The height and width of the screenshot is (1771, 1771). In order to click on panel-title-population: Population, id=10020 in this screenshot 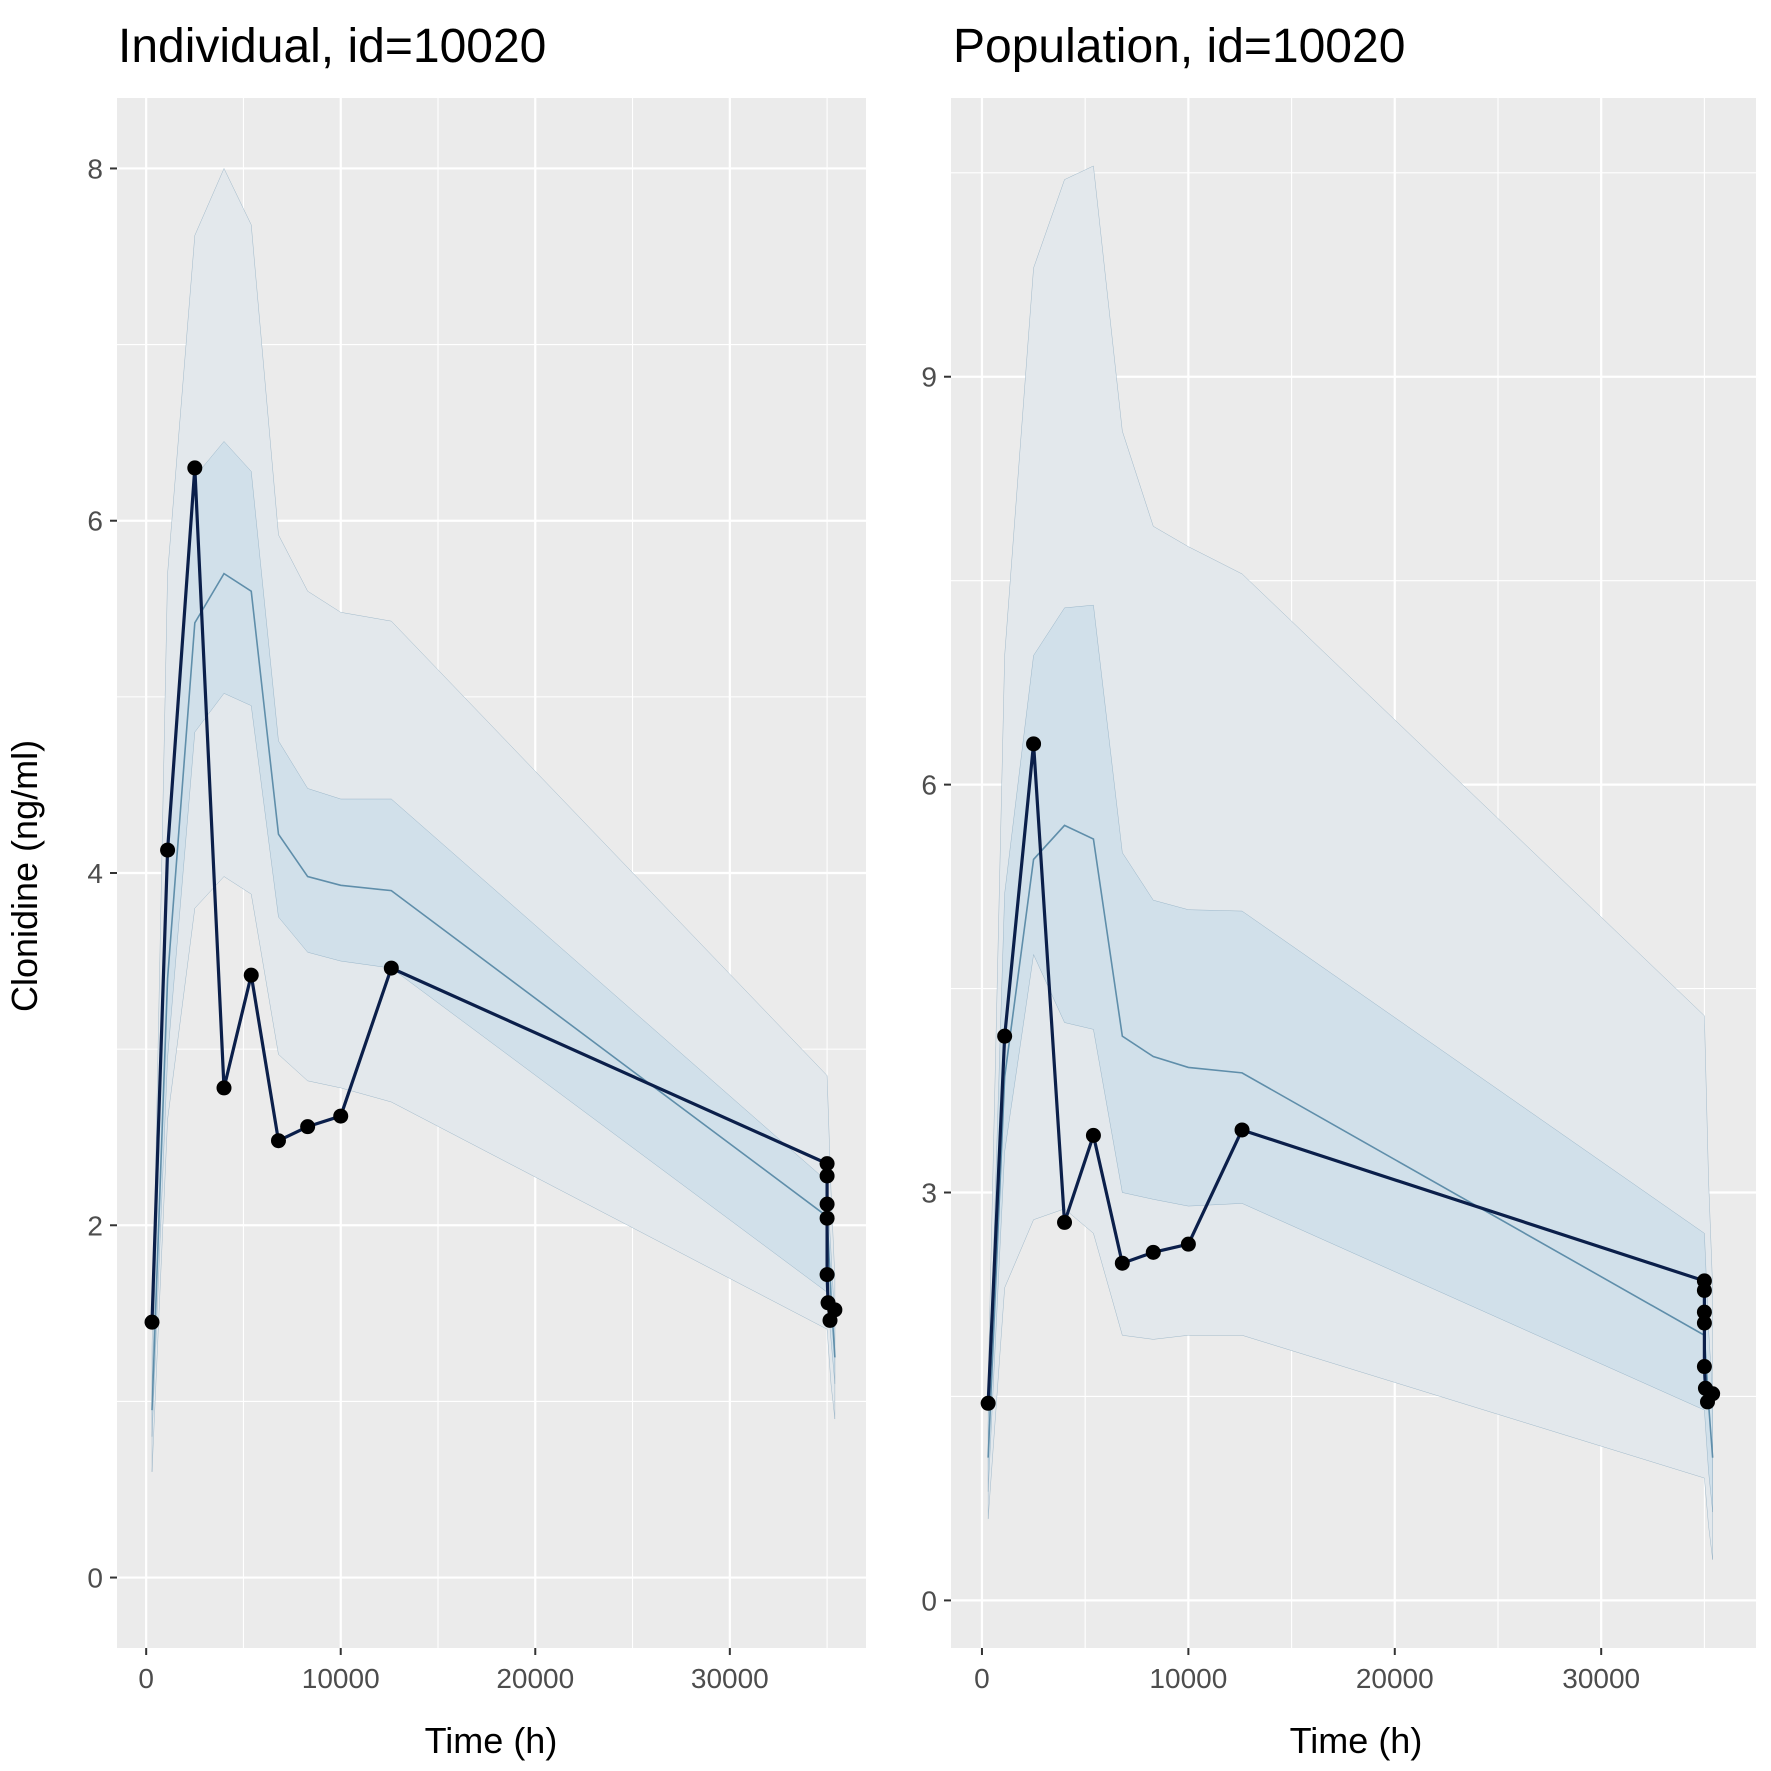, I will do `click(1179, 46)`.